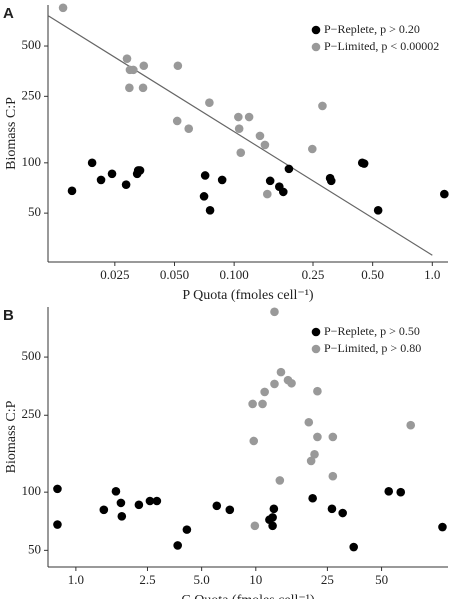 Image resolution: width=454 pixels, height=599 pixels. What do you see at coordinates (202, 579) in the screenshot?
I see `x-tick-label: 5.0` at bounding box center [202, 579].